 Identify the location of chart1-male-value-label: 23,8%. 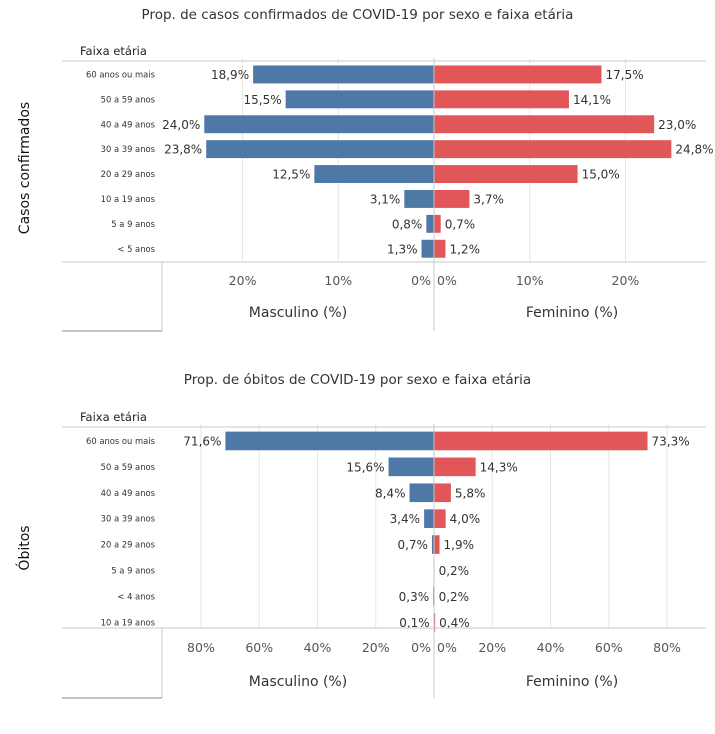
(183, 150).